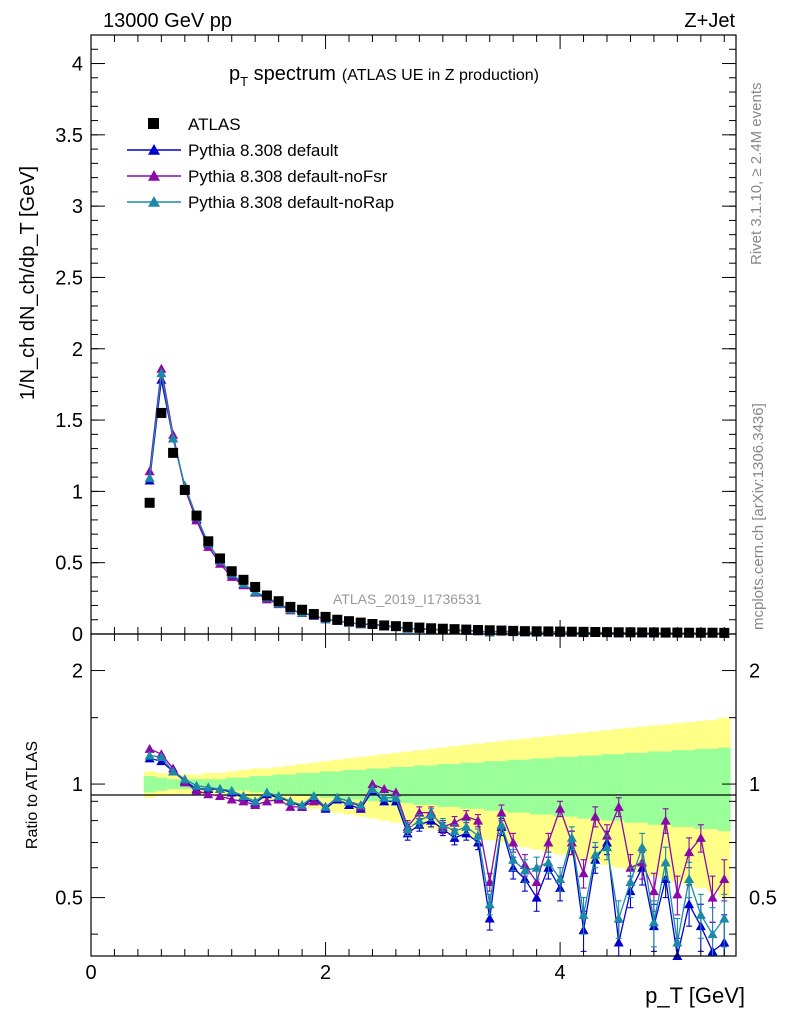 The width and height of the screenshot is (786, 1024). I want to click on legend-label-2: Pythia 8.308 default-noFsr, so click(288, 176).